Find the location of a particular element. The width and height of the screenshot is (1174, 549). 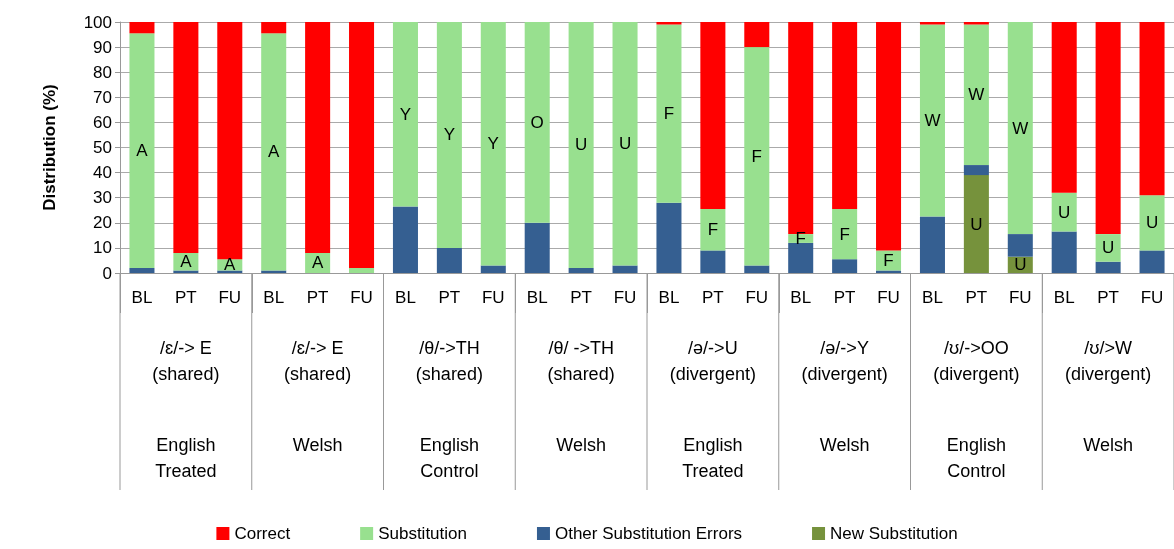

text: /ɛ/-> E (shared) is located at coordinates (186, 361).